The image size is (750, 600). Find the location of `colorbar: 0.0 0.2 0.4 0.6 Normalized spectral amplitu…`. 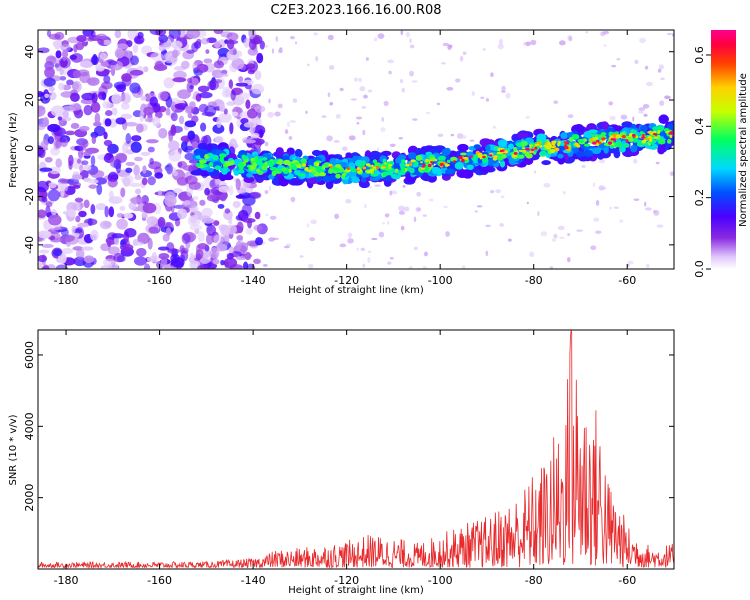

colorbar: 0.0 0.2 0.4 0.6 Normalized spectral amplitu… is located at coordinates (721, 154).